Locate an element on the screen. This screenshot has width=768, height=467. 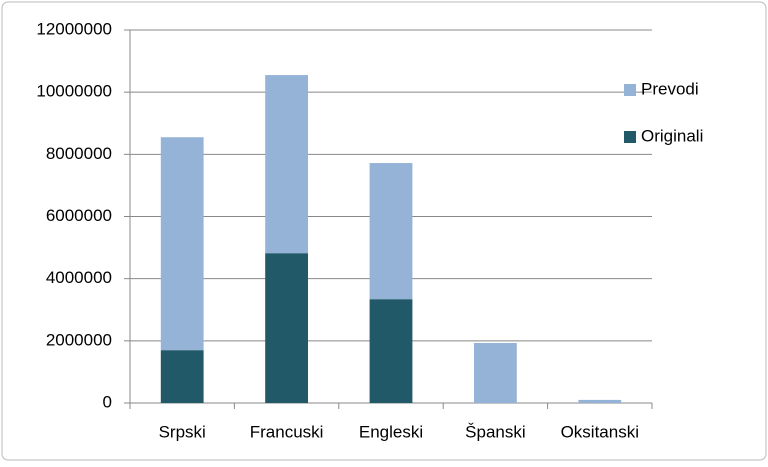
y-tick-label: 4000000 is located at coordinates (79, 277).